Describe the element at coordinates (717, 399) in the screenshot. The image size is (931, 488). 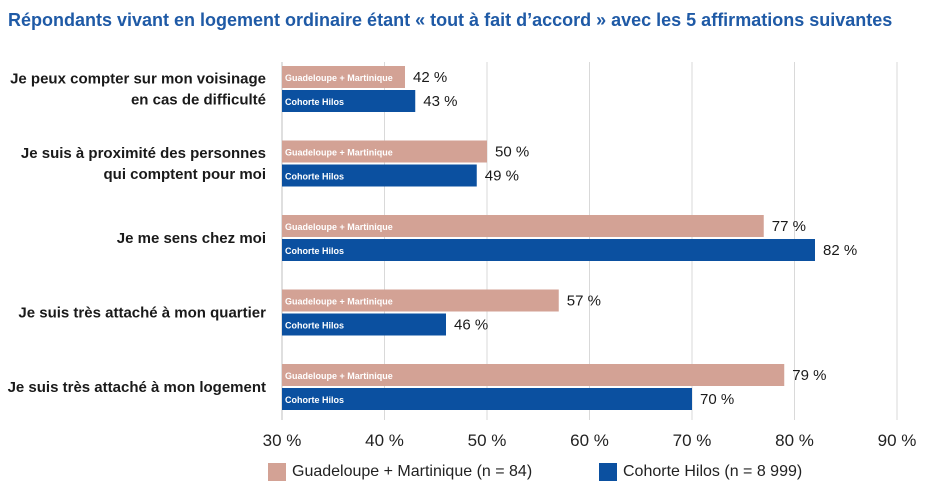
I see `data-label: 70 %` at that location.